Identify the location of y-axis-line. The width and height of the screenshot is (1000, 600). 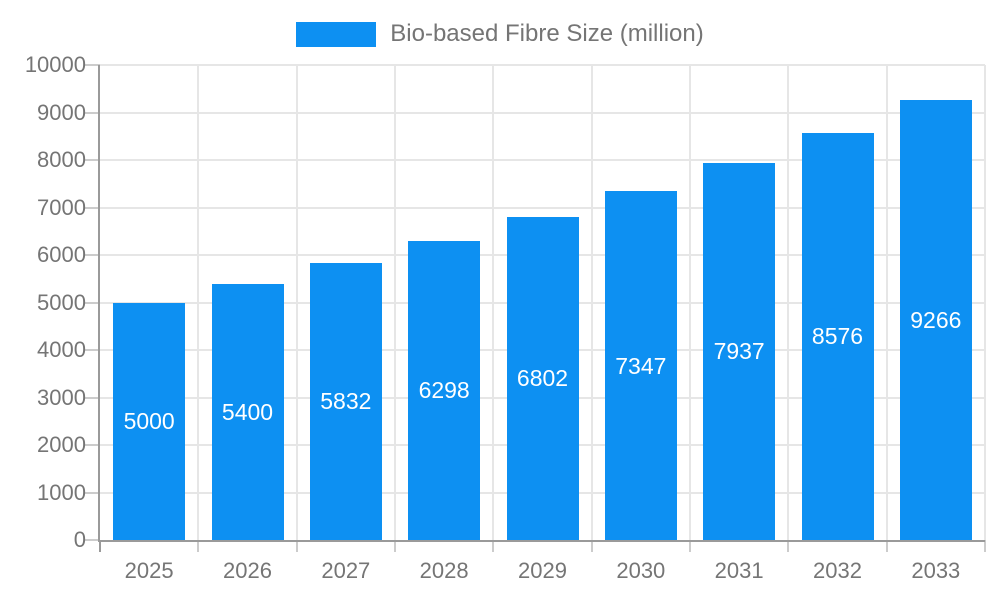
(99, 303).